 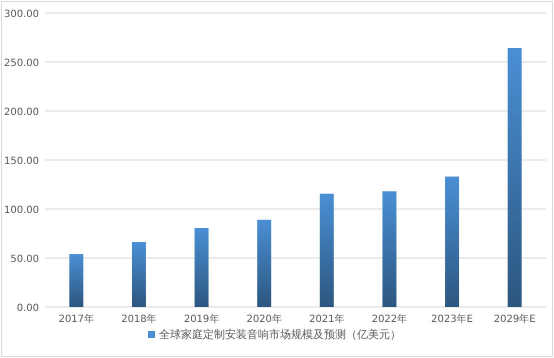 What do you see at coordinates (21, 112) in the screenshot?
I see `y-tick-label: 200.00` at bounding box center [21, 112].